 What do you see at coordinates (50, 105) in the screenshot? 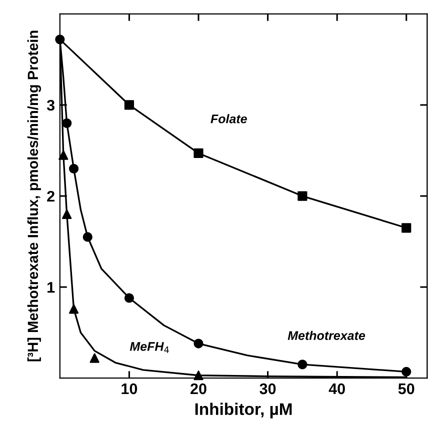
I see `y-tick-label: 3` at bounding box center [50, 105].